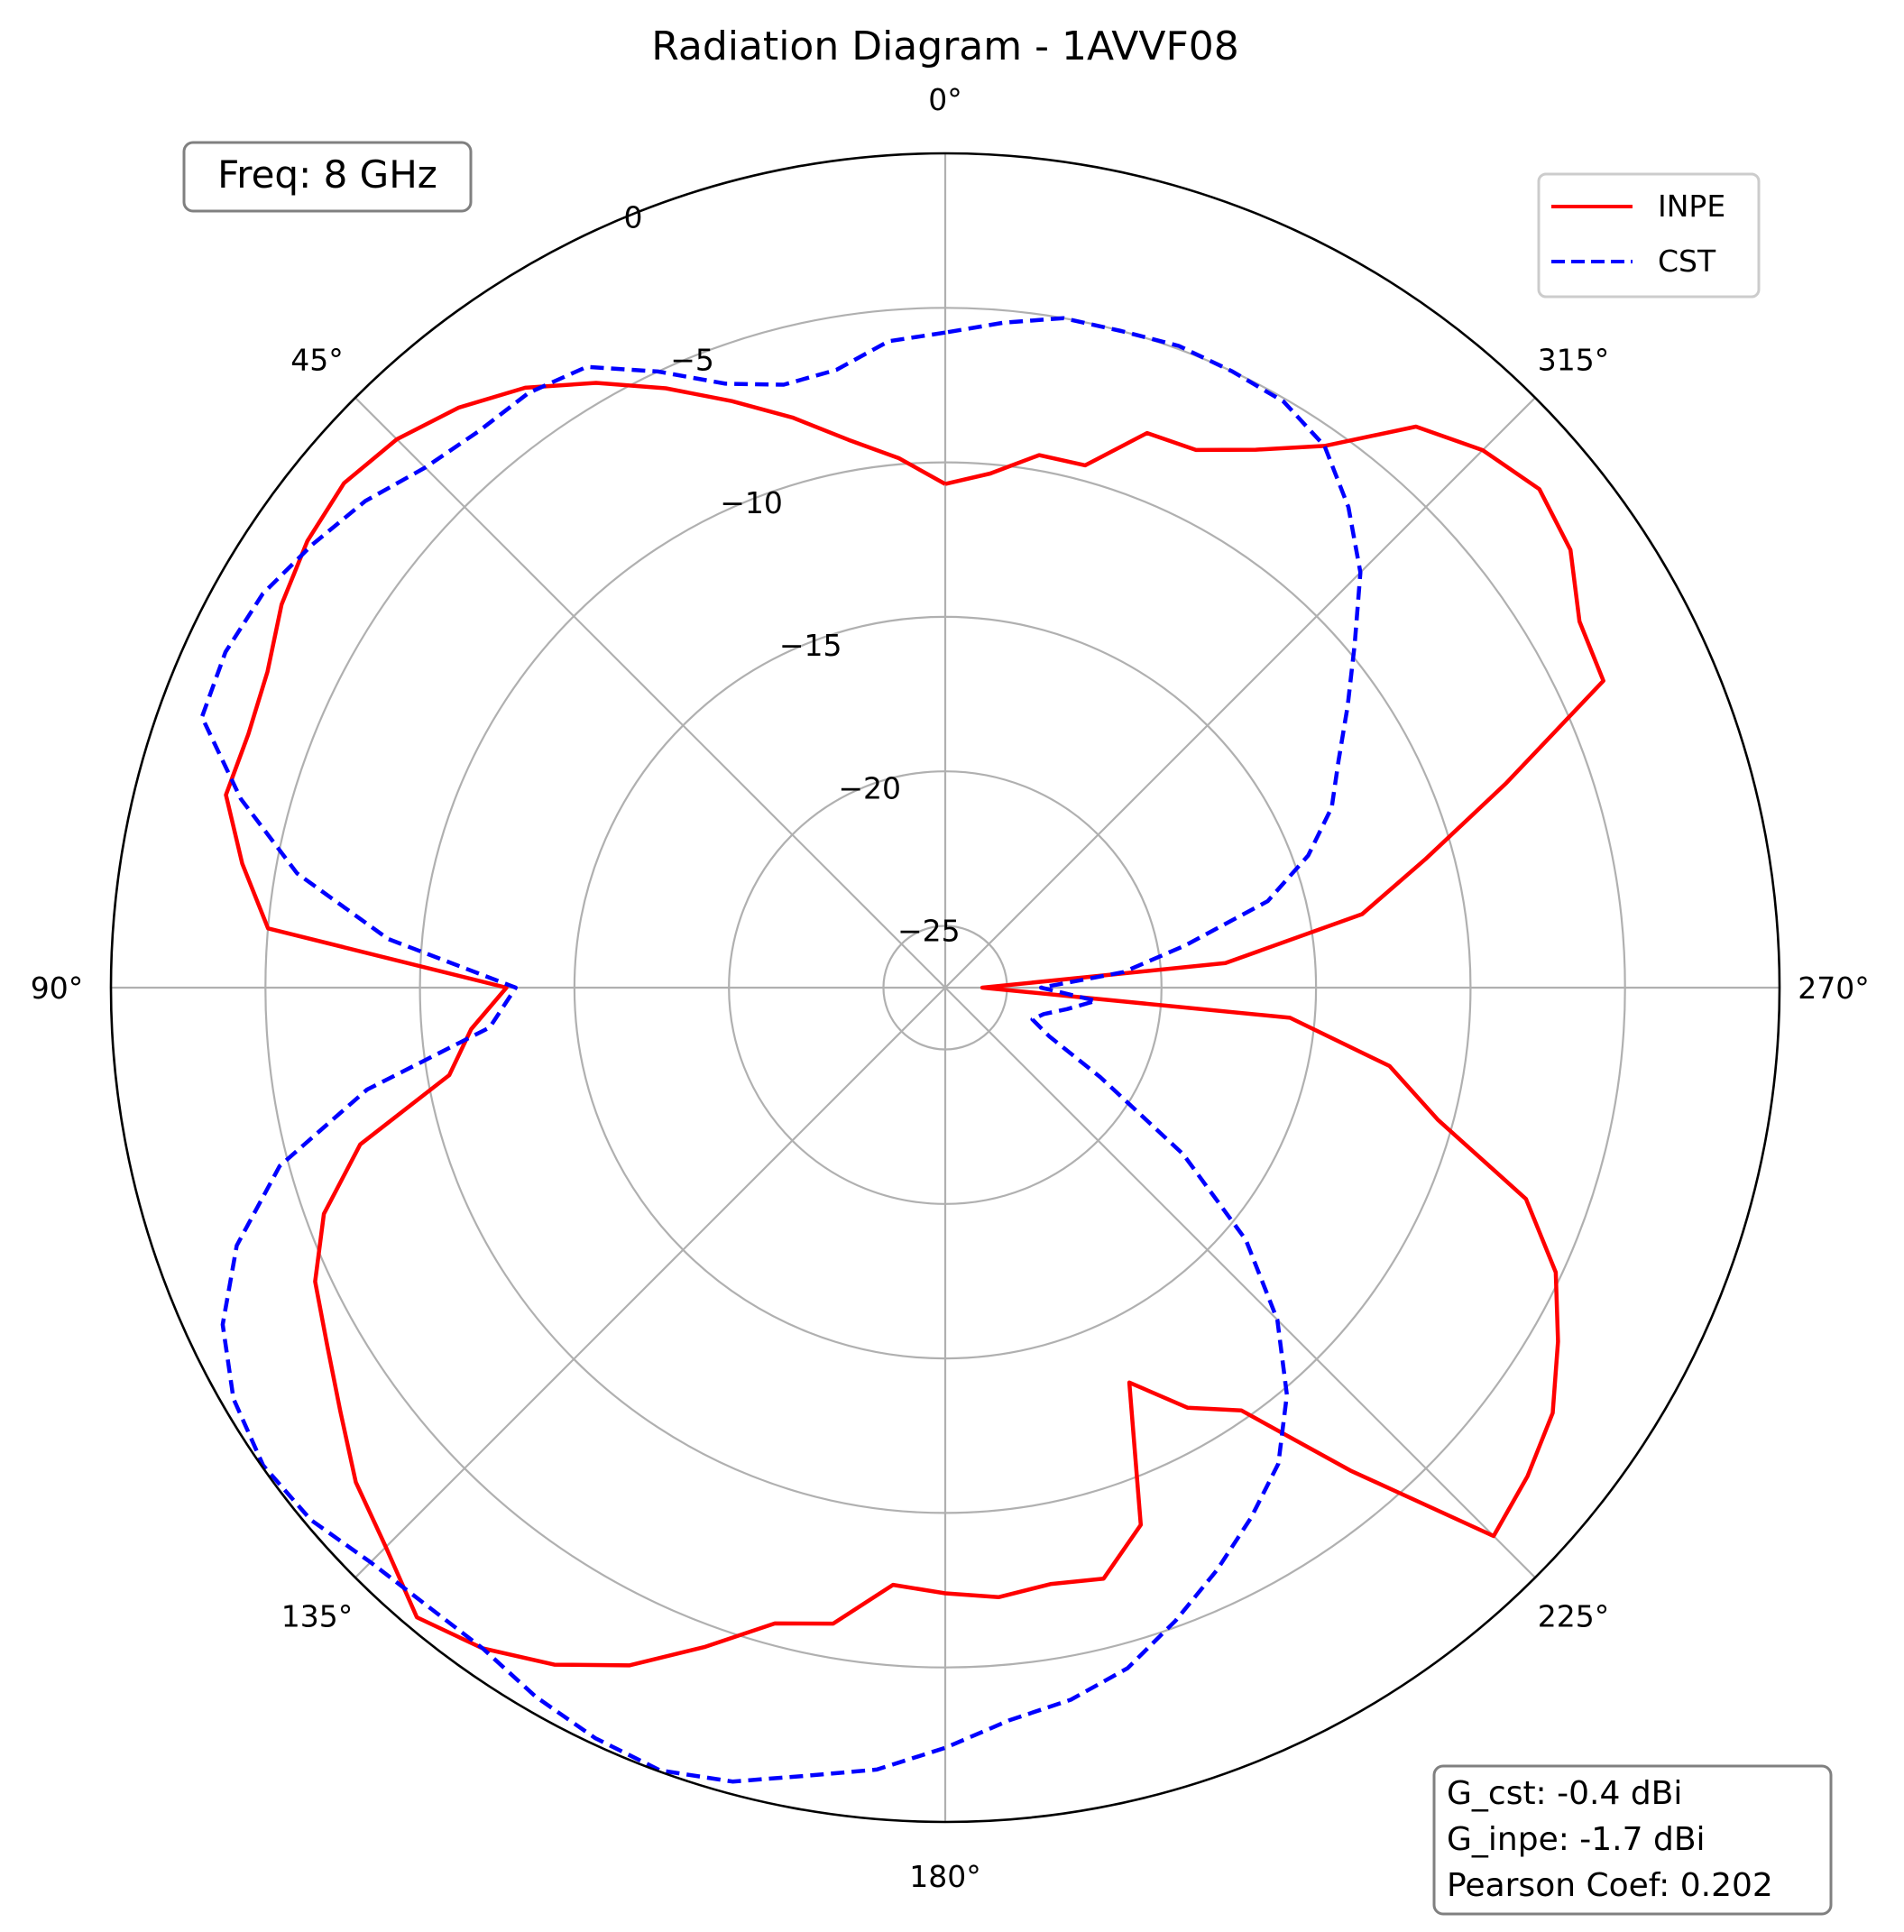 Image resolution: width=1904 pixels, height=1932 pixels. Describe the element at coordinates (1574, 359) in the screenshot. I see `theta-tick-label-7: 315°` at that location.